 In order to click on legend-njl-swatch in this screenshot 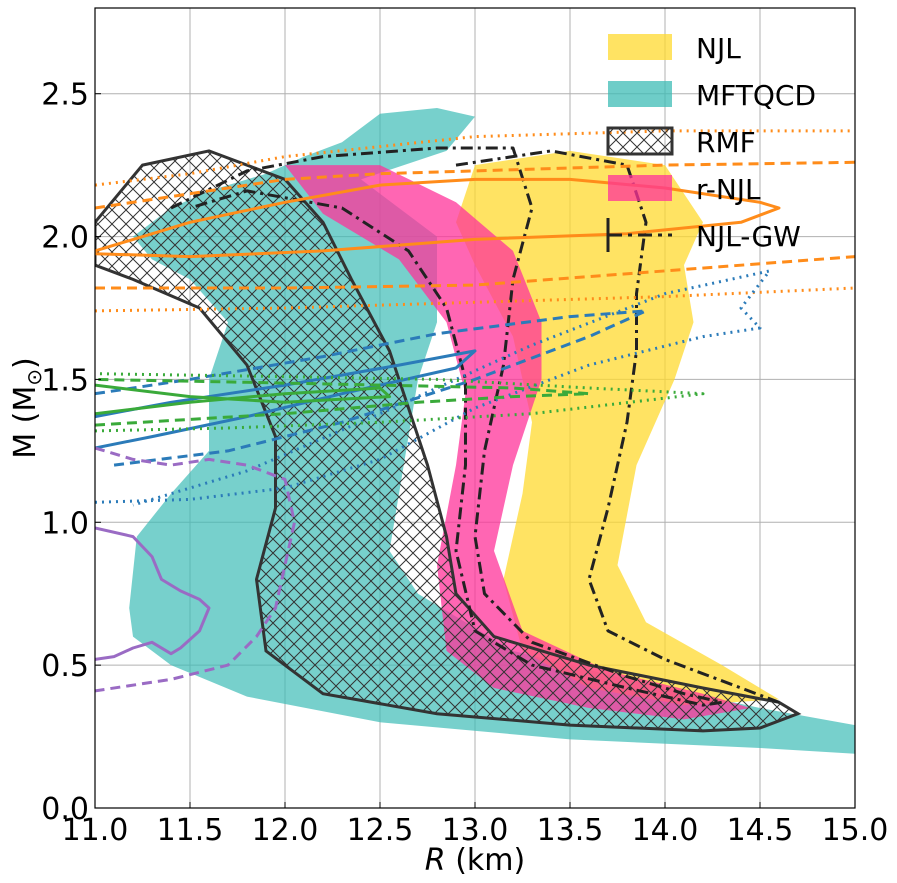, I will do `click(640, 47)`.